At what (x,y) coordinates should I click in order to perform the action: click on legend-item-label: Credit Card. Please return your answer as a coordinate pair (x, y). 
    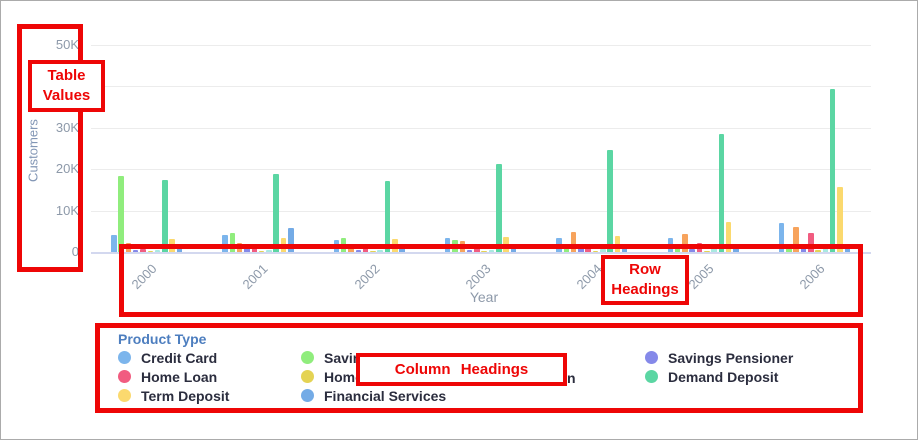
    Looking at the image, I should click on (179, 358).